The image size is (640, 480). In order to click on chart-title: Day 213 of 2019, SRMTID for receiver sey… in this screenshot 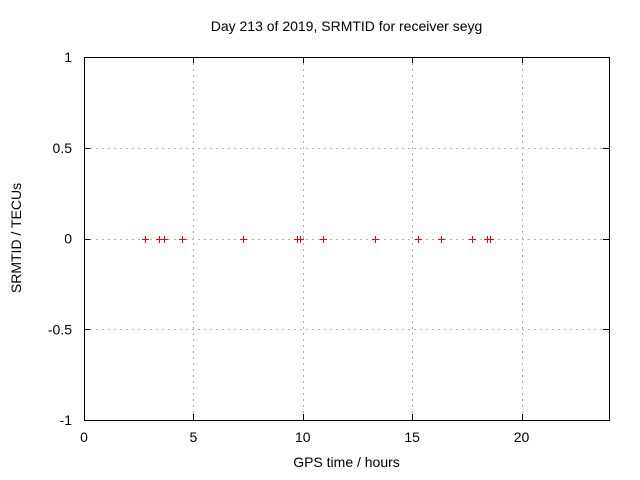, I will do `click(346, 26)`.